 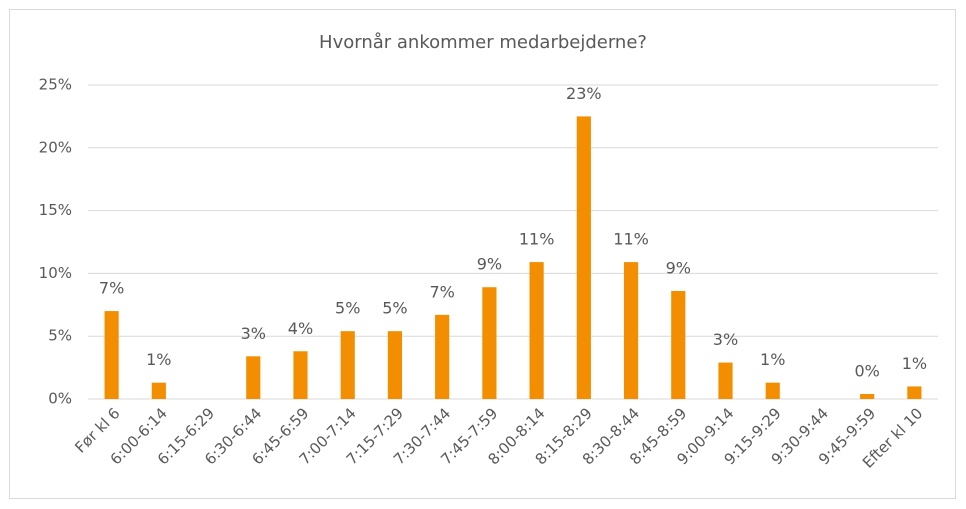 What do you see at coordinates (55, 273) in the screenshot?
I see `y-tick-label: 10%` at bounding box center [55, 273].